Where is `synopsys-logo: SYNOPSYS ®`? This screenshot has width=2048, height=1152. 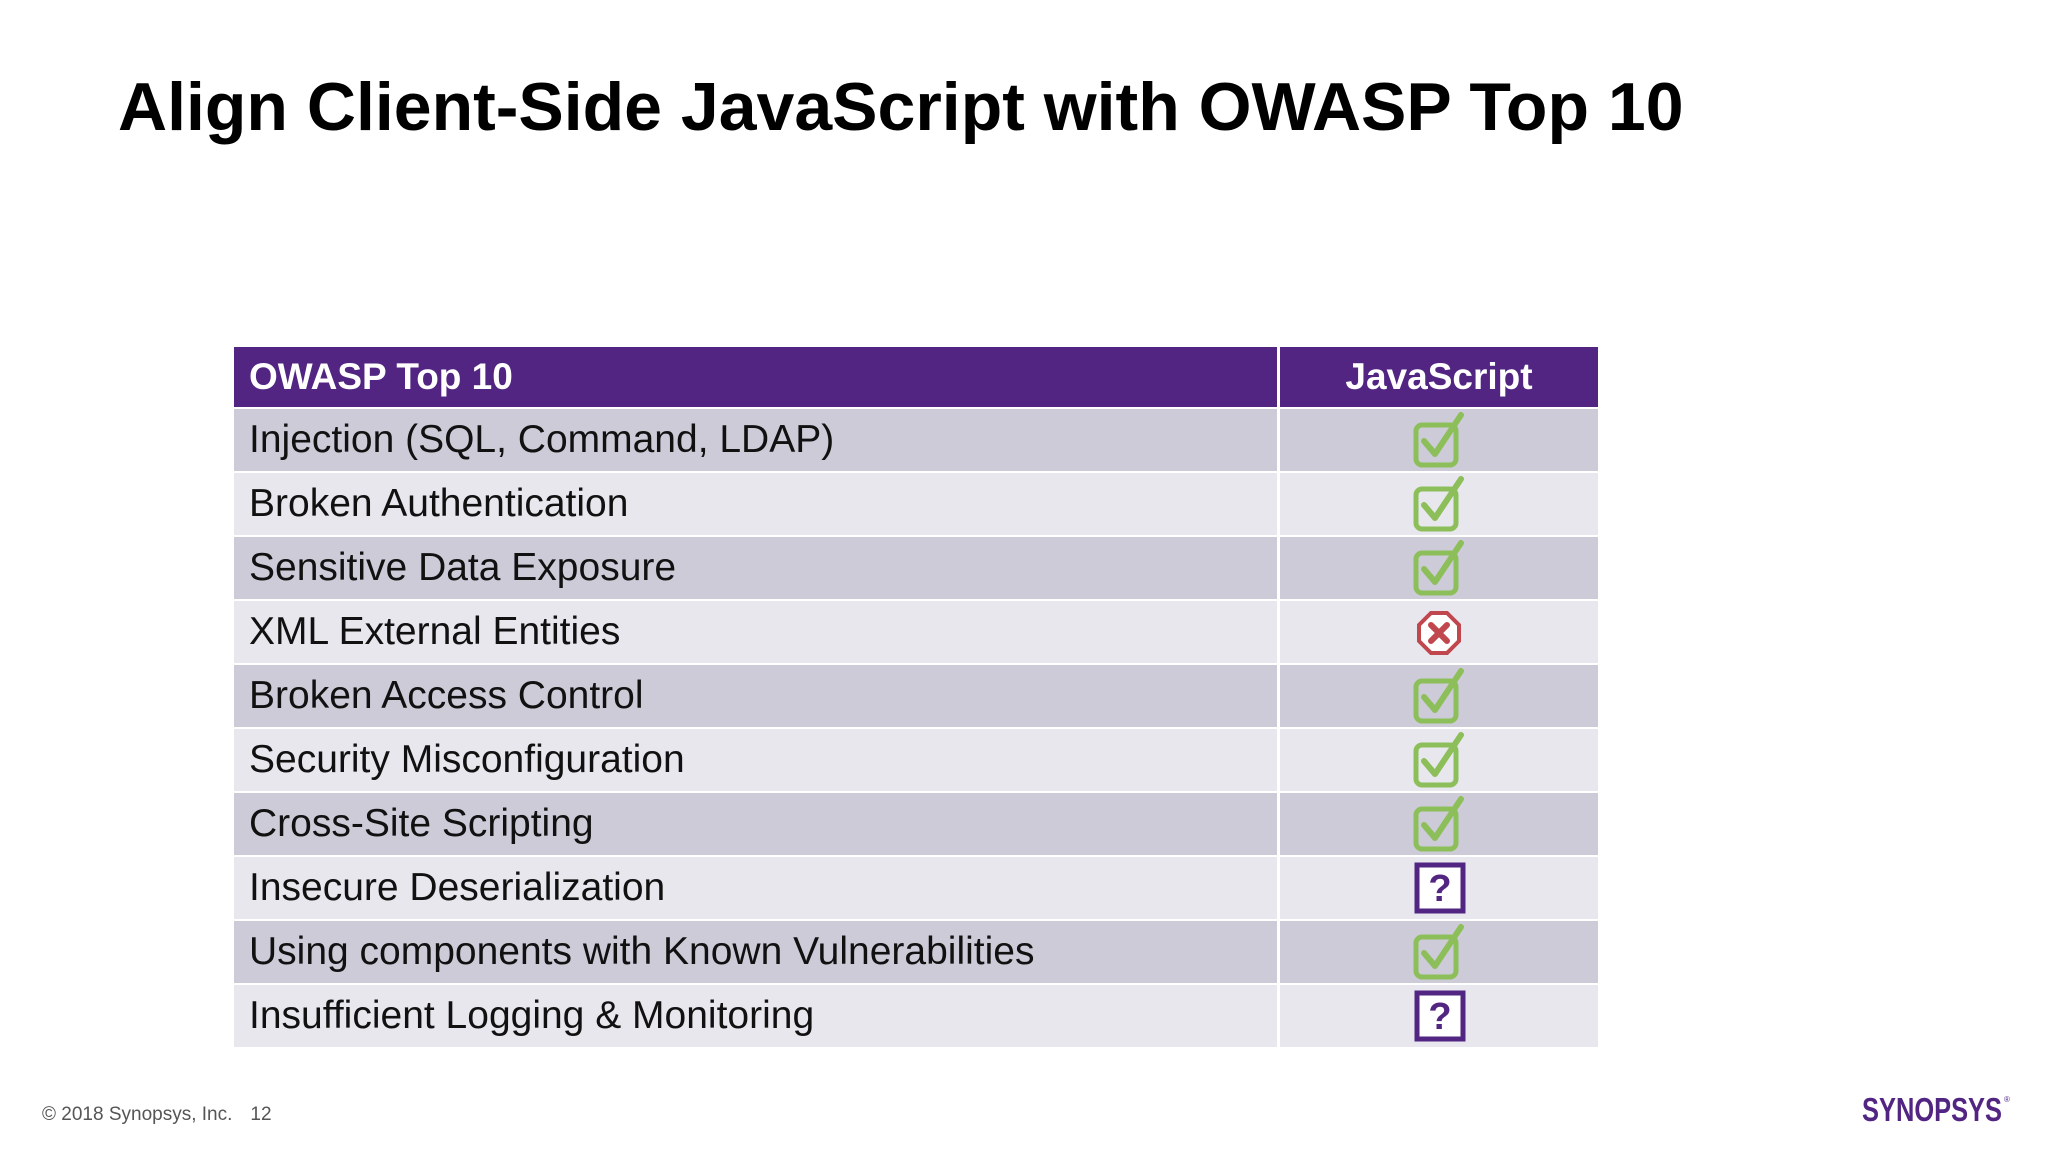 synopsys-logo: SYNOPSYS ® is located at coordinates (1936, 1109).